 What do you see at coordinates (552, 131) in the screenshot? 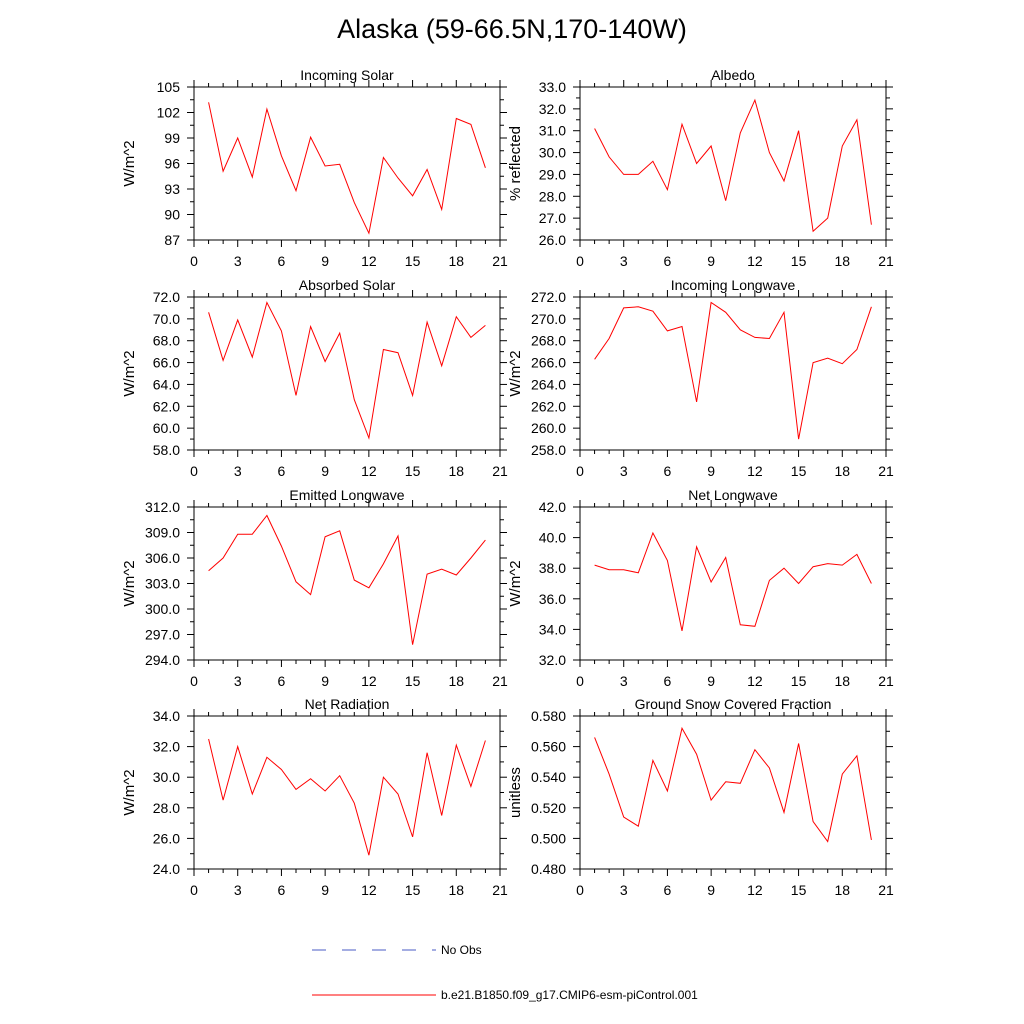
I see `y-tick-label: 31.0` at bounding box center [552, 131].